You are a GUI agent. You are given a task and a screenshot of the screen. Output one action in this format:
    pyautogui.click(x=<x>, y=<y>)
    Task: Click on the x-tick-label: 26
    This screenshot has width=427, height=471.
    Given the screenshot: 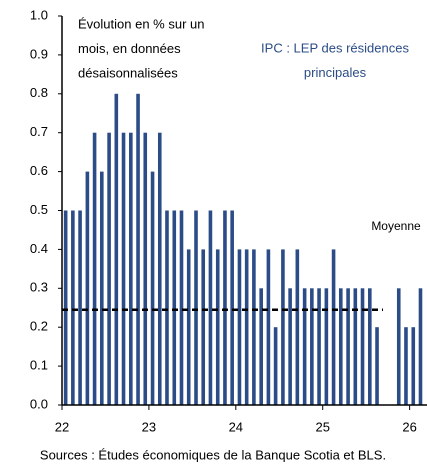 What is the action you would take?
    pyautogui.click(x=409, y=426)
    